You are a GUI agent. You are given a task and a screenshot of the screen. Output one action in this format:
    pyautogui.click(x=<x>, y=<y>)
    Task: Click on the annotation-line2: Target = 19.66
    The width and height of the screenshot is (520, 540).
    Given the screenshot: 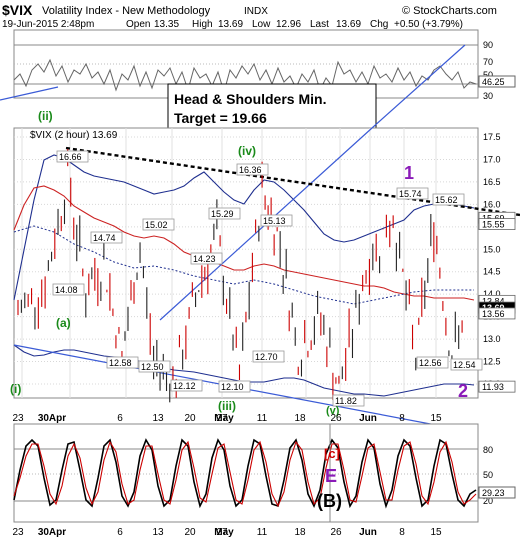 What is the action you would take?
    pyautogui.click(x=220, y=118)
    